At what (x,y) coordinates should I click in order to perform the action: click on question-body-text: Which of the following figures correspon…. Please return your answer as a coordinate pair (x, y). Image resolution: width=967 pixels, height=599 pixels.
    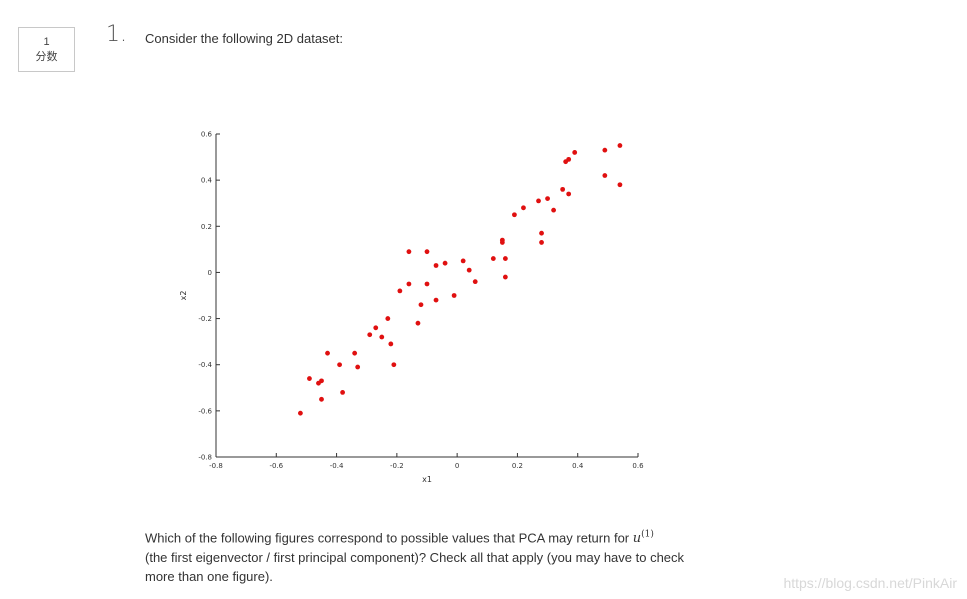
    Looking at the image, I should click on (387, 538).